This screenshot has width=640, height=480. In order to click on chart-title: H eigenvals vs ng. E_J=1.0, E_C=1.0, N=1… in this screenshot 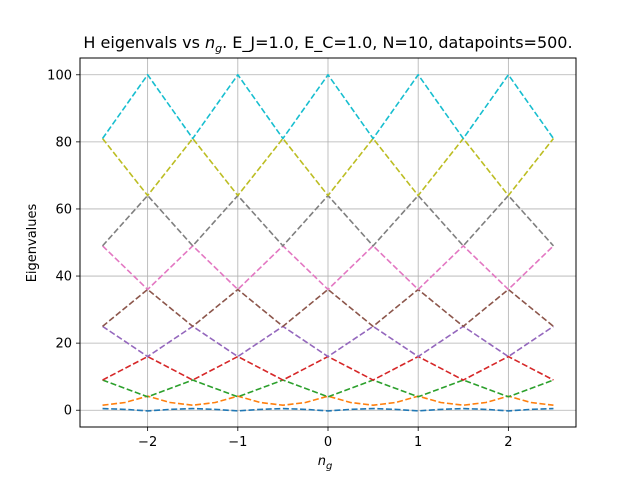, I will do `click(327, 44)`.